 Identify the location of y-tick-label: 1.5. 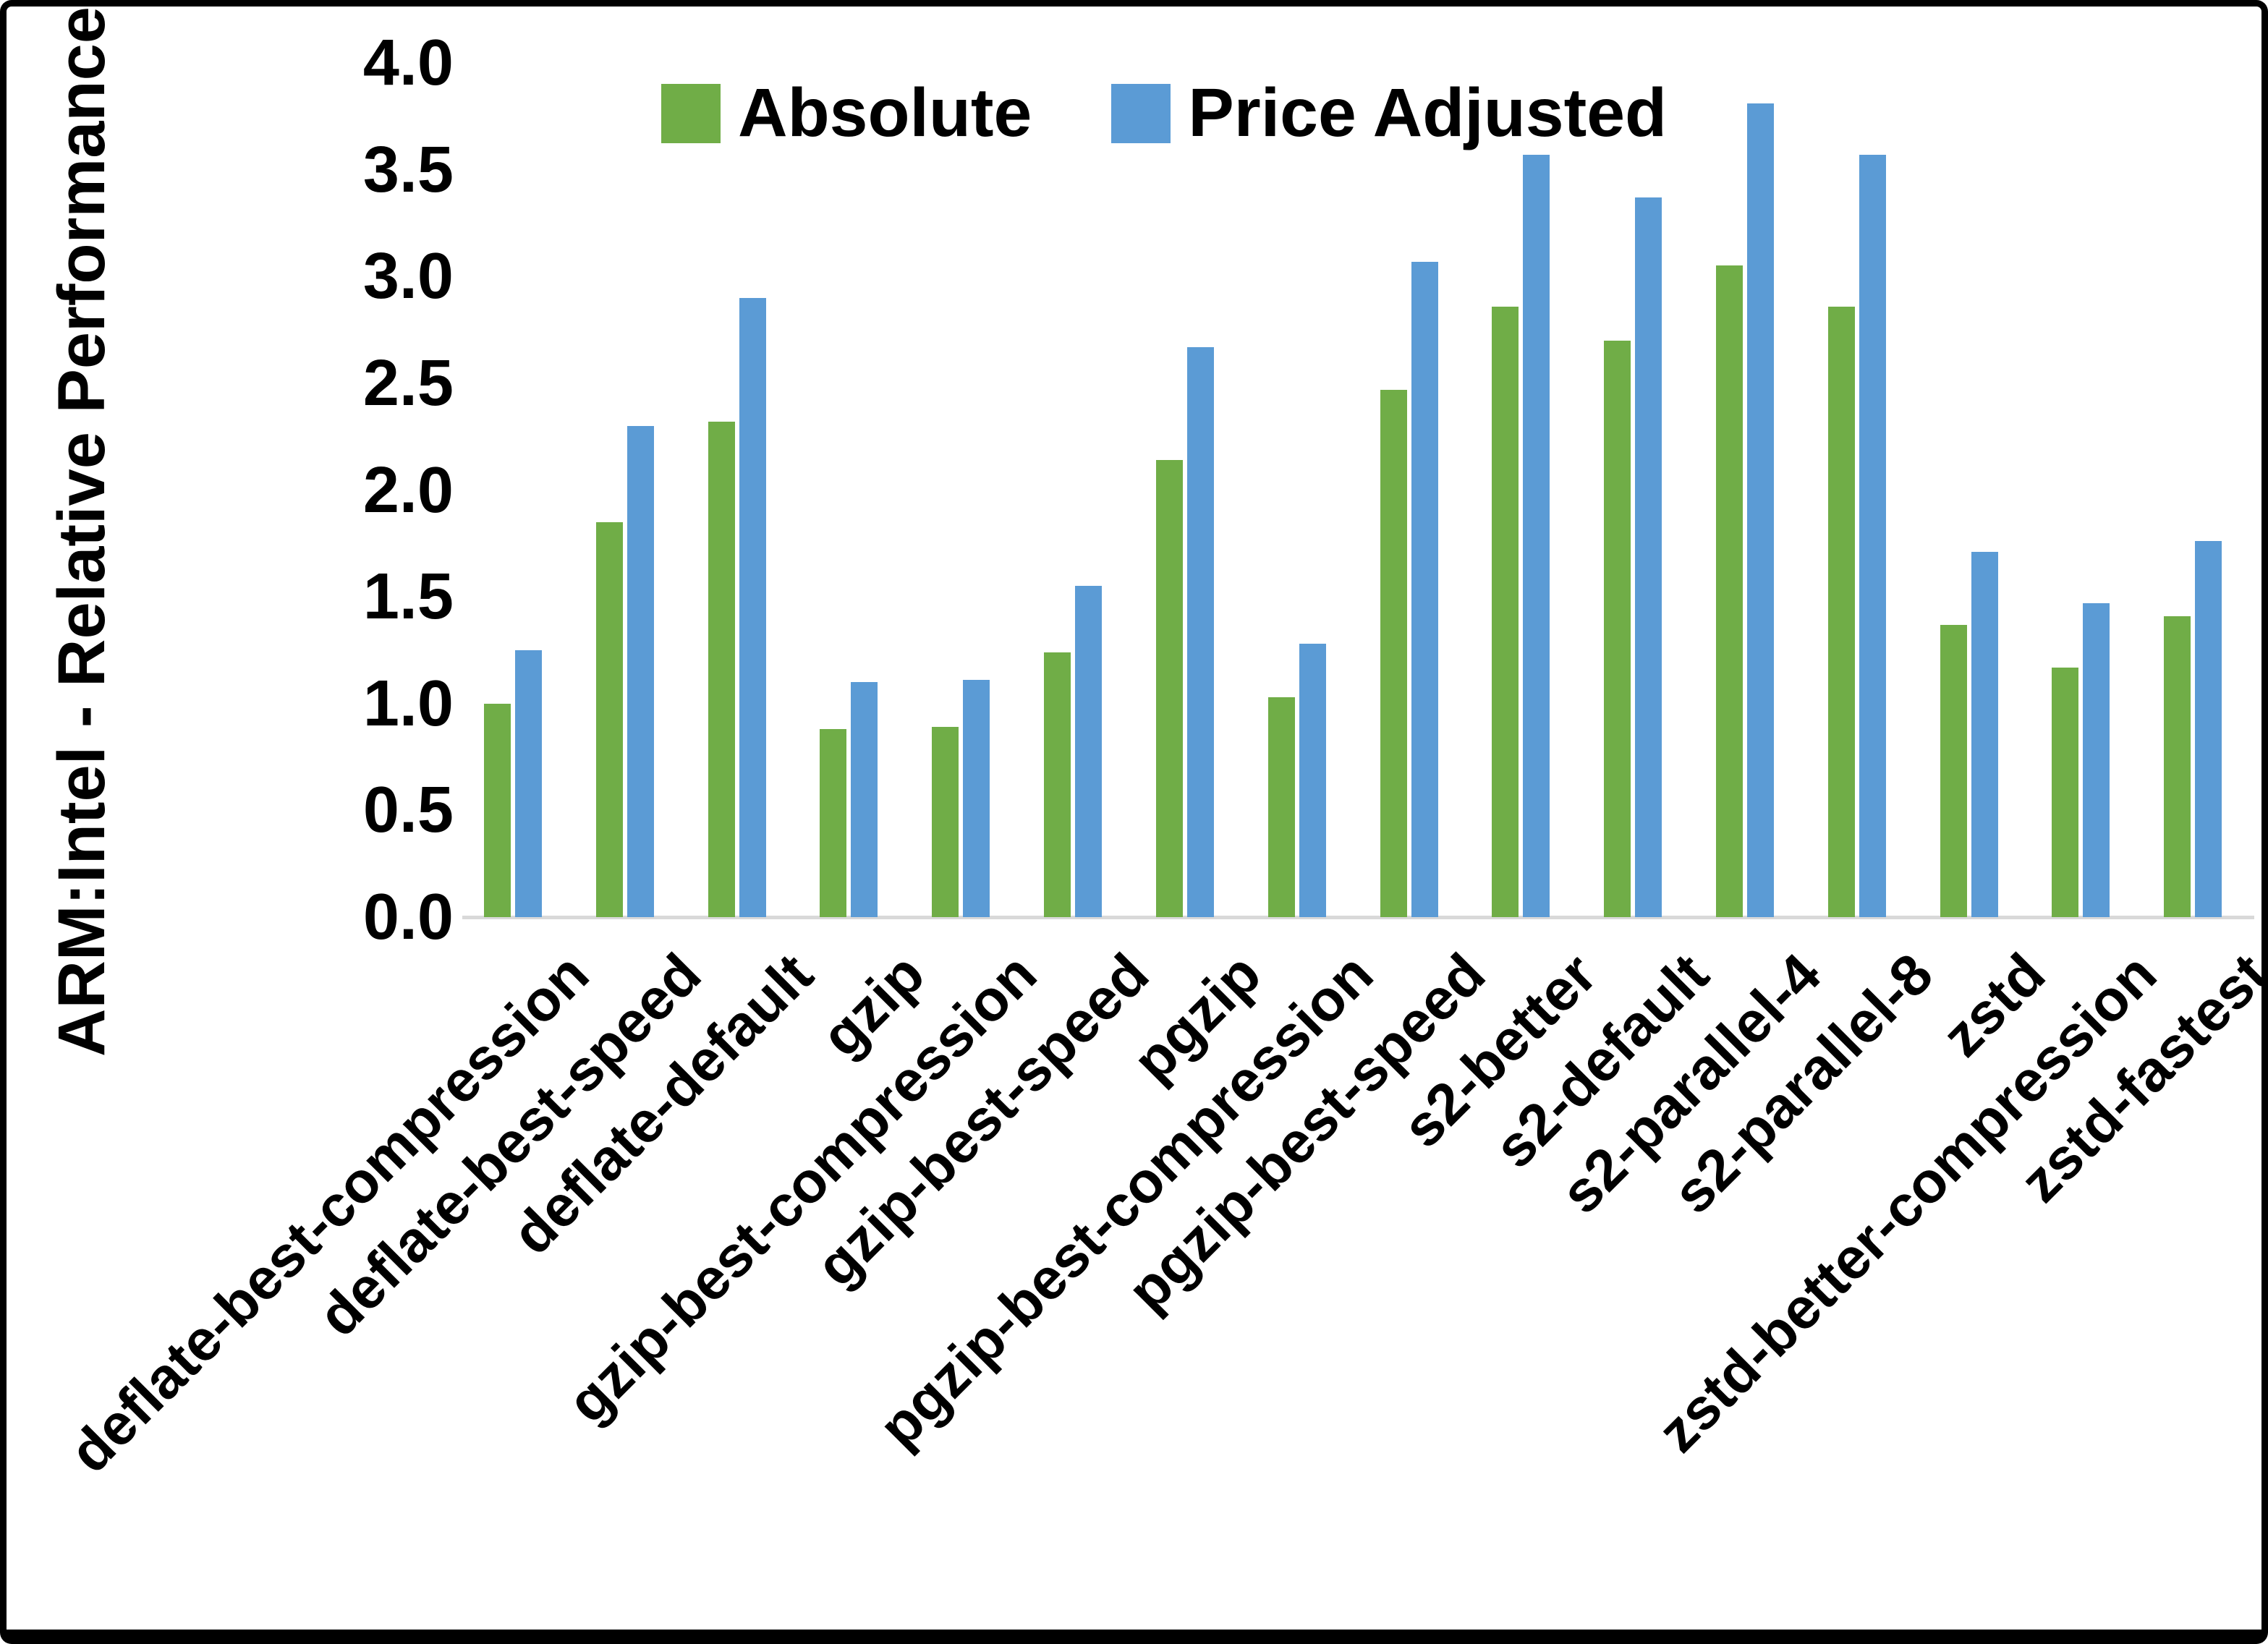
(408, 597).